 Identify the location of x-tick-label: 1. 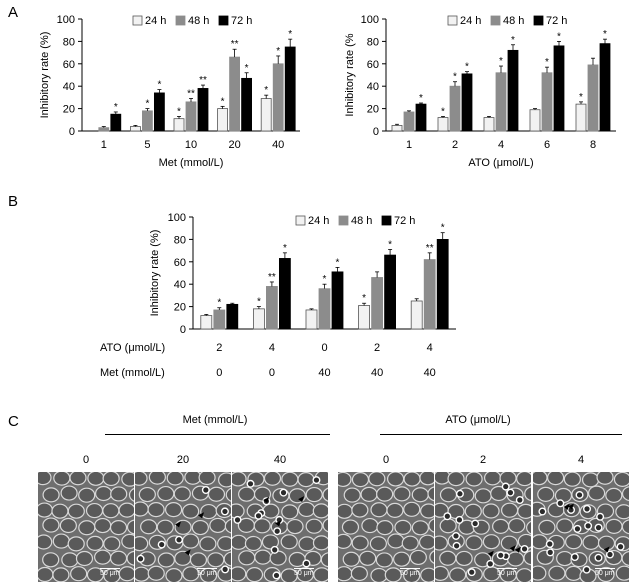
(409, 145).